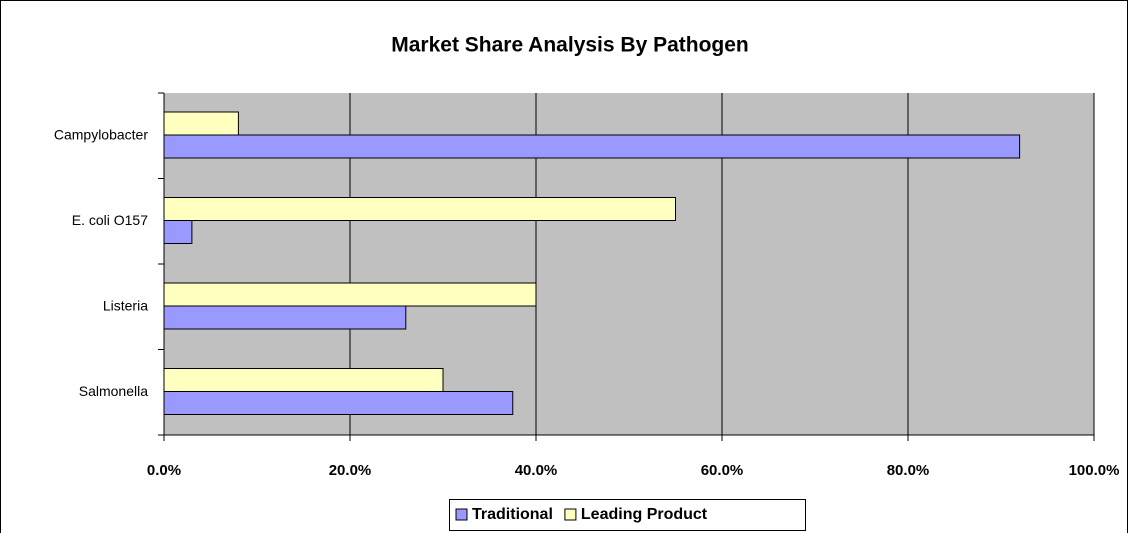 Image resolution: width=1130 pixels, height=533 pixels. What do you see at coordinates (164, 470) in the screenshot?
I see `x-tick-label: 0.0%` at bounding box center [164, 470].